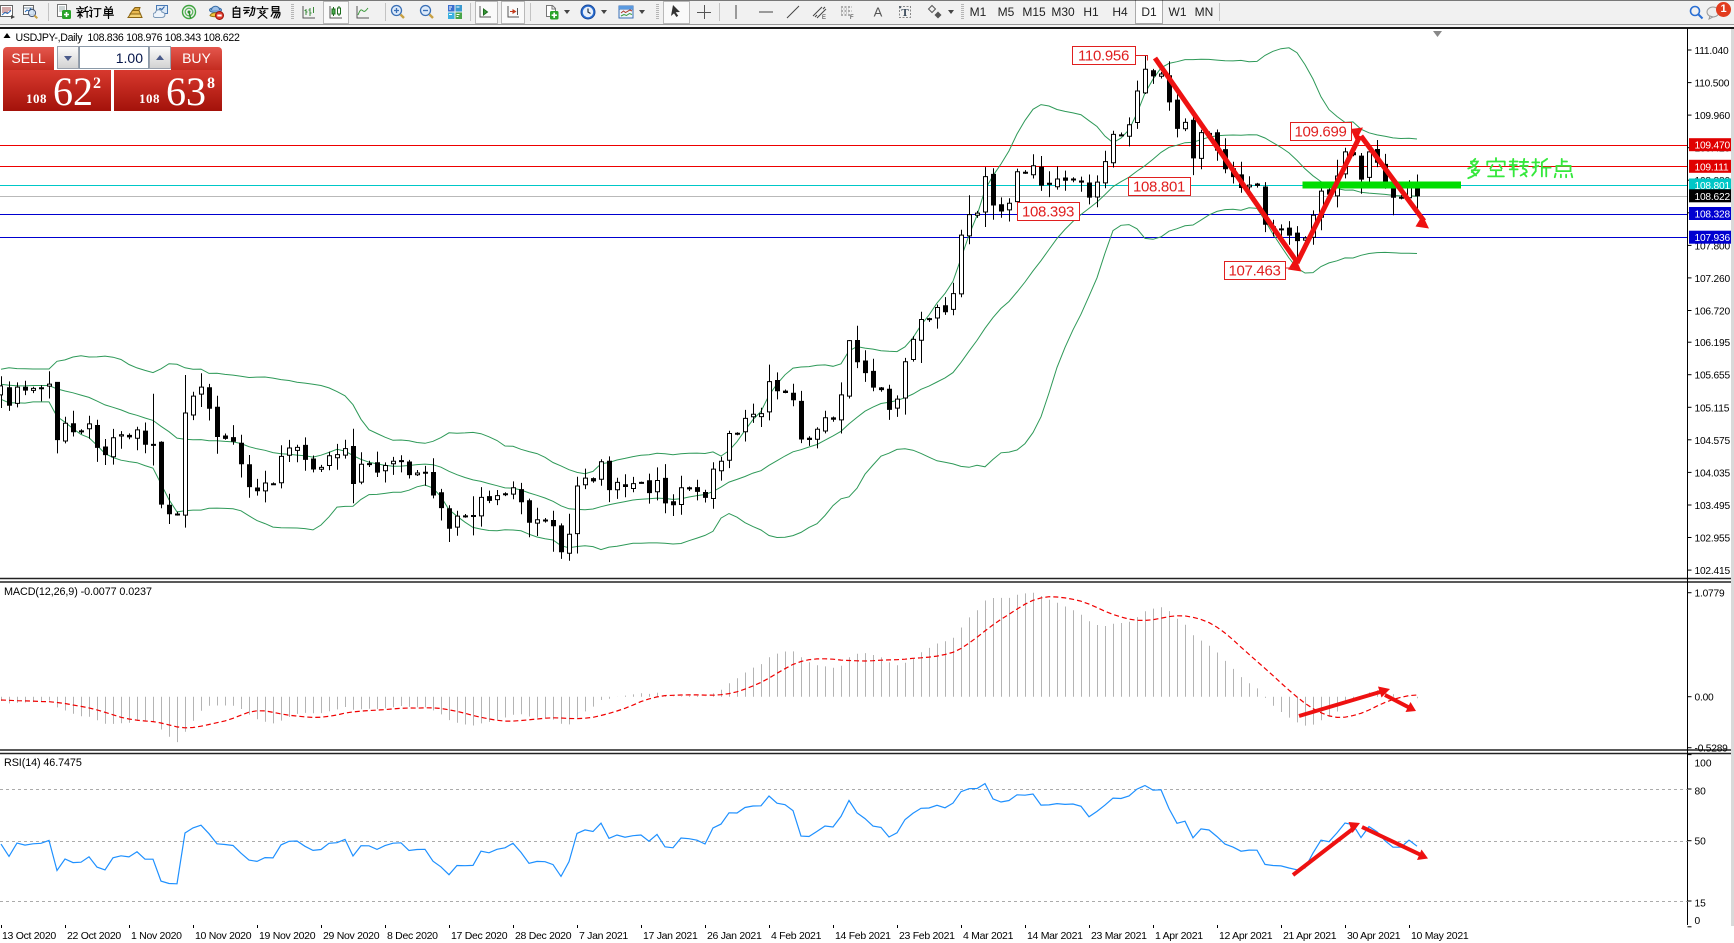 The image size is (1734, 943). I want to click on svg-text: 13 Oct 2020, so click(29, 936).